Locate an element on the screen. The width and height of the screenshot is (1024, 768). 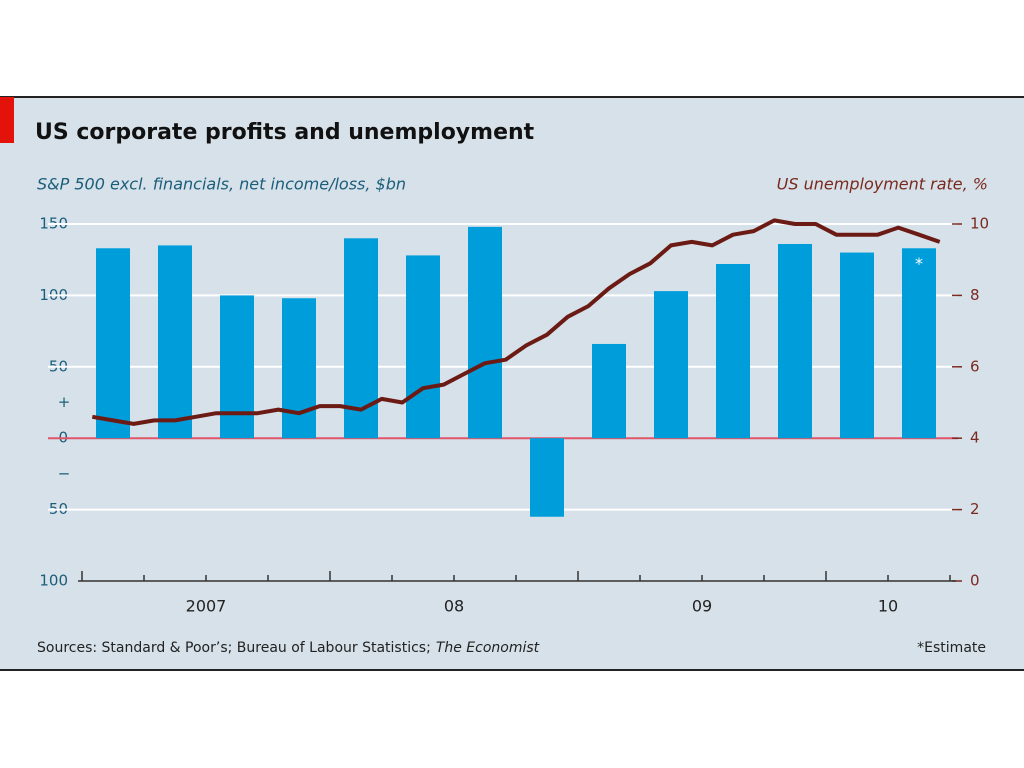
x-group-label: 10 is located at coordinates (888, 606).